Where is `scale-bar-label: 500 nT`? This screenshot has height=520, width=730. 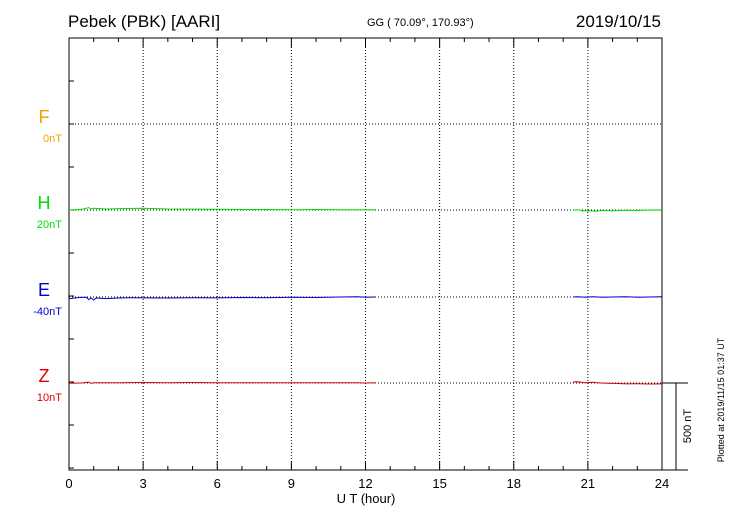 scale-bar-label: 500 nT is located at coordinates (688, 426).